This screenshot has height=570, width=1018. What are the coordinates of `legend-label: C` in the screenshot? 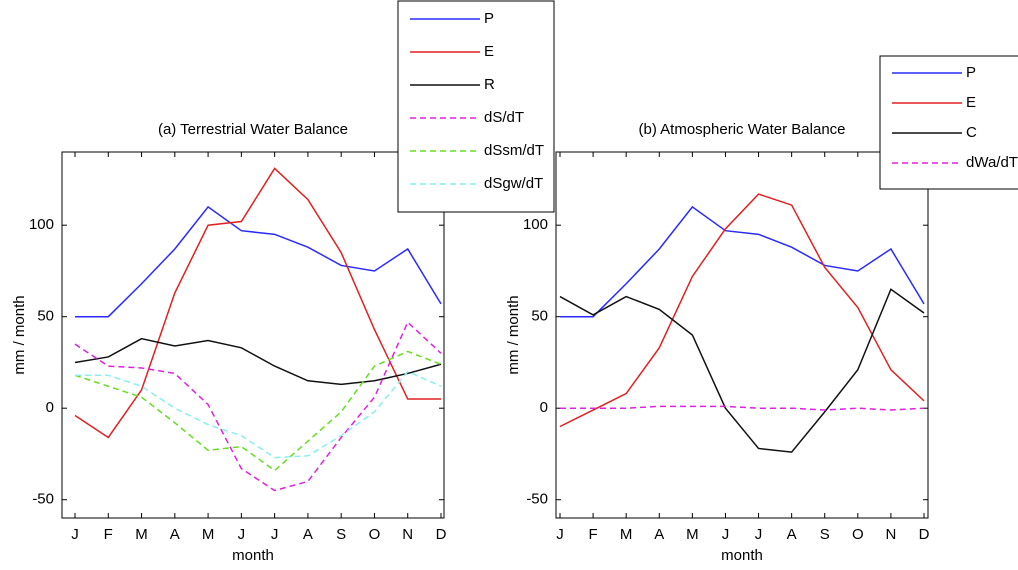 It's located at (971, 132).